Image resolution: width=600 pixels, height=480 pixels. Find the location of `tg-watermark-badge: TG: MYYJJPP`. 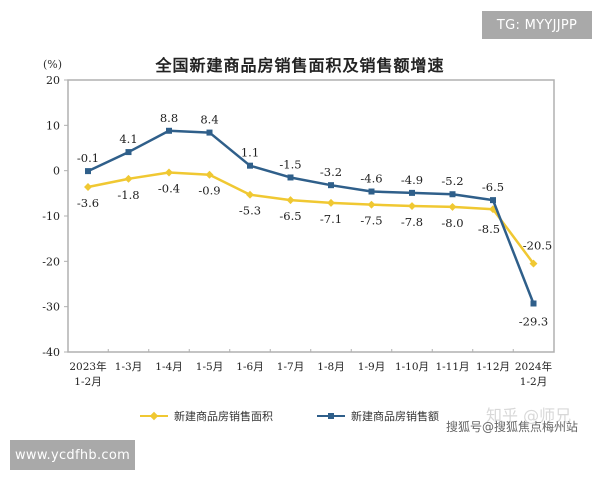

tg-watermark-badge: TG: MYYJJPP is located at coordinates (537, 25).